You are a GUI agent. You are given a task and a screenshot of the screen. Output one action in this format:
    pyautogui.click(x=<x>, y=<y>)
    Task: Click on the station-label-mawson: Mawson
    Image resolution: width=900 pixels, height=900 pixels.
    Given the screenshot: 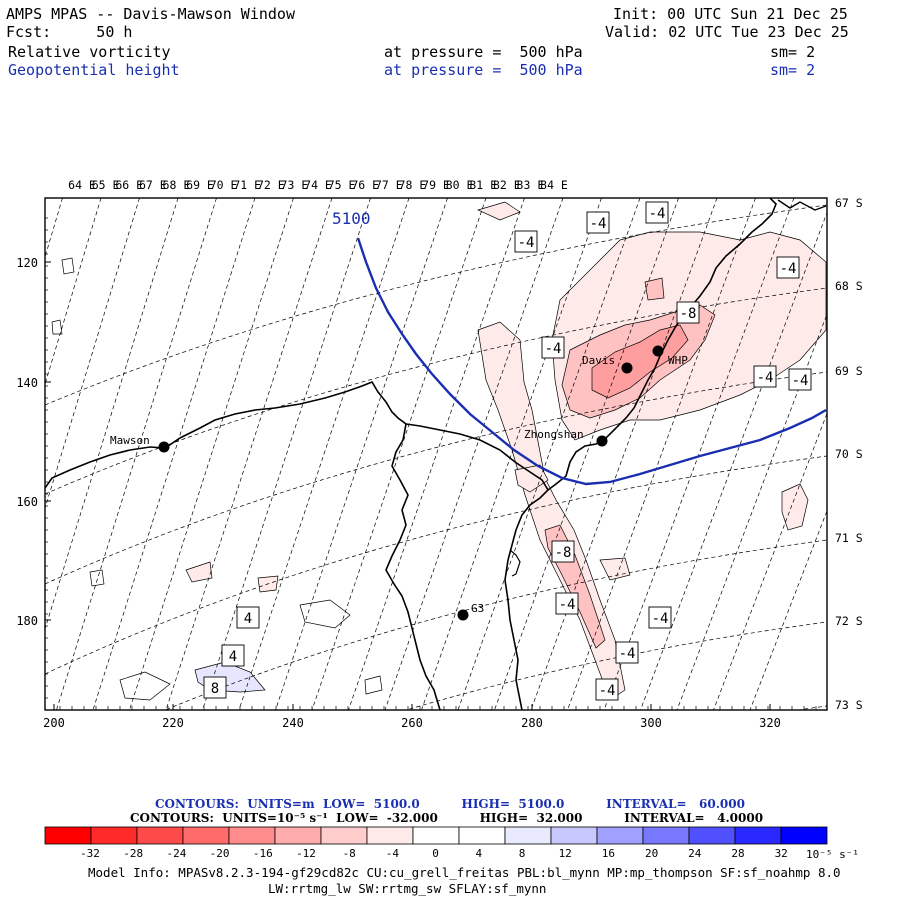 What is the action you would take?
    pyautogui.click(x=130, y=440)
    